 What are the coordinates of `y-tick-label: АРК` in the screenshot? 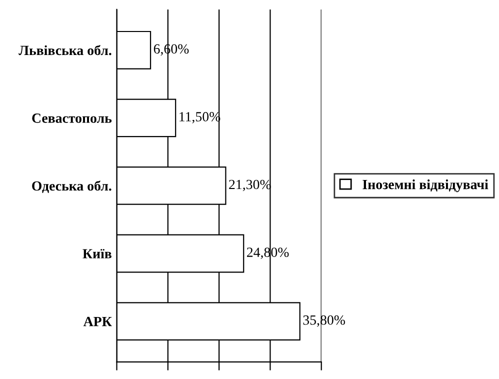 It's located at (97, 321).